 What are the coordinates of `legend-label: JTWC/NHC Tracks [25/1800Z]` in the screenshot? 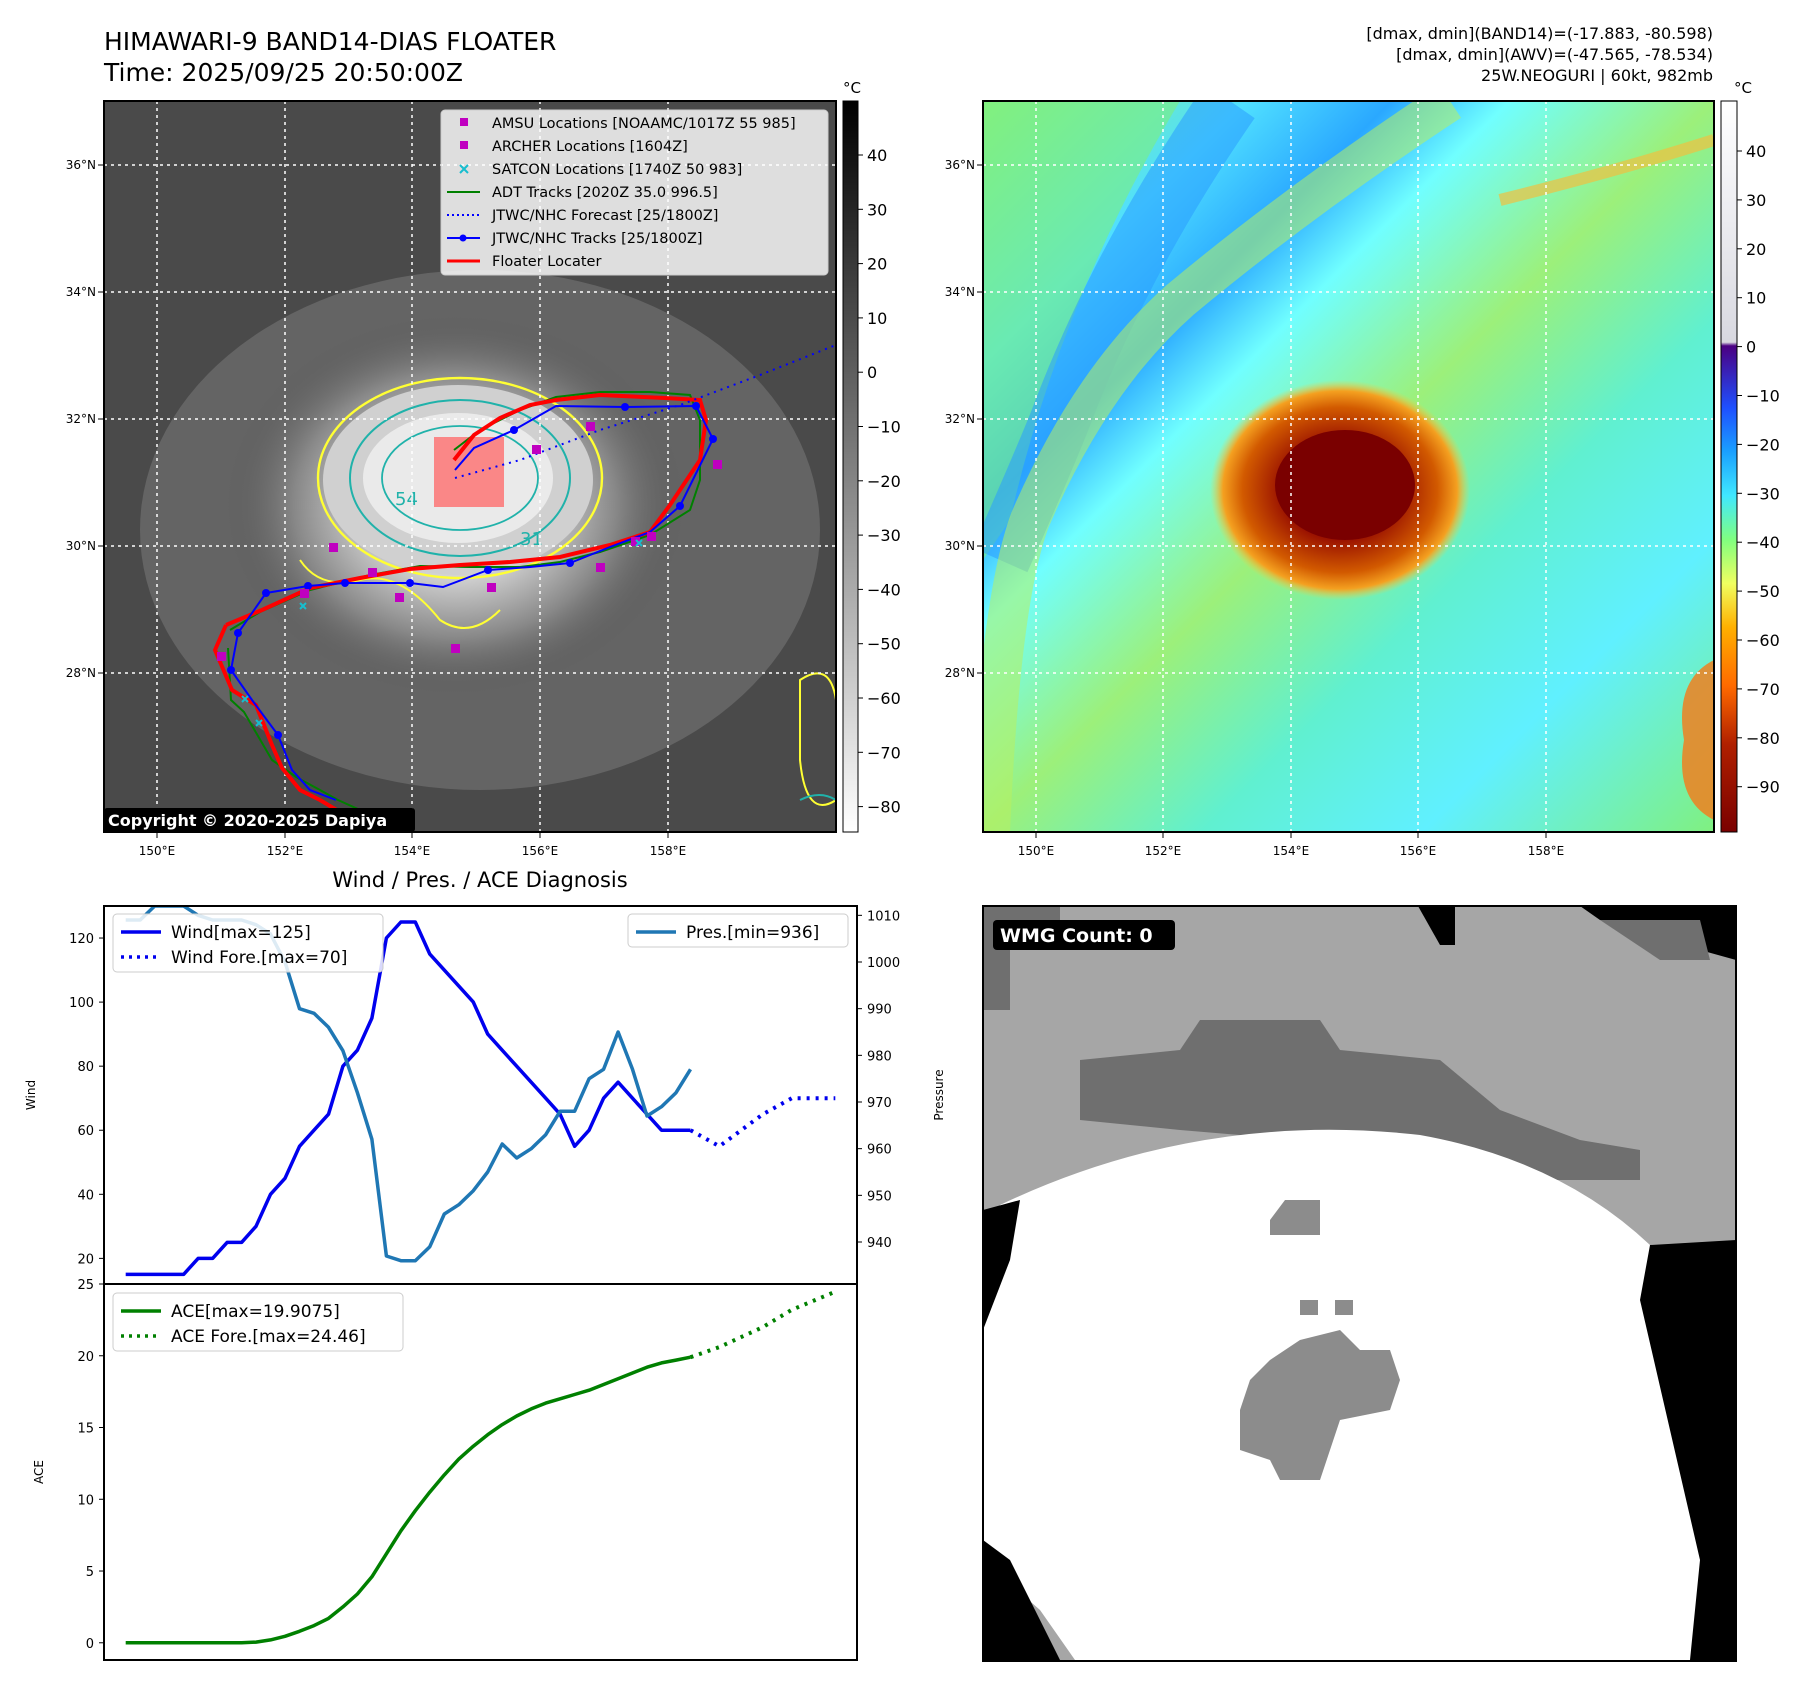 It's located at (597, 239).